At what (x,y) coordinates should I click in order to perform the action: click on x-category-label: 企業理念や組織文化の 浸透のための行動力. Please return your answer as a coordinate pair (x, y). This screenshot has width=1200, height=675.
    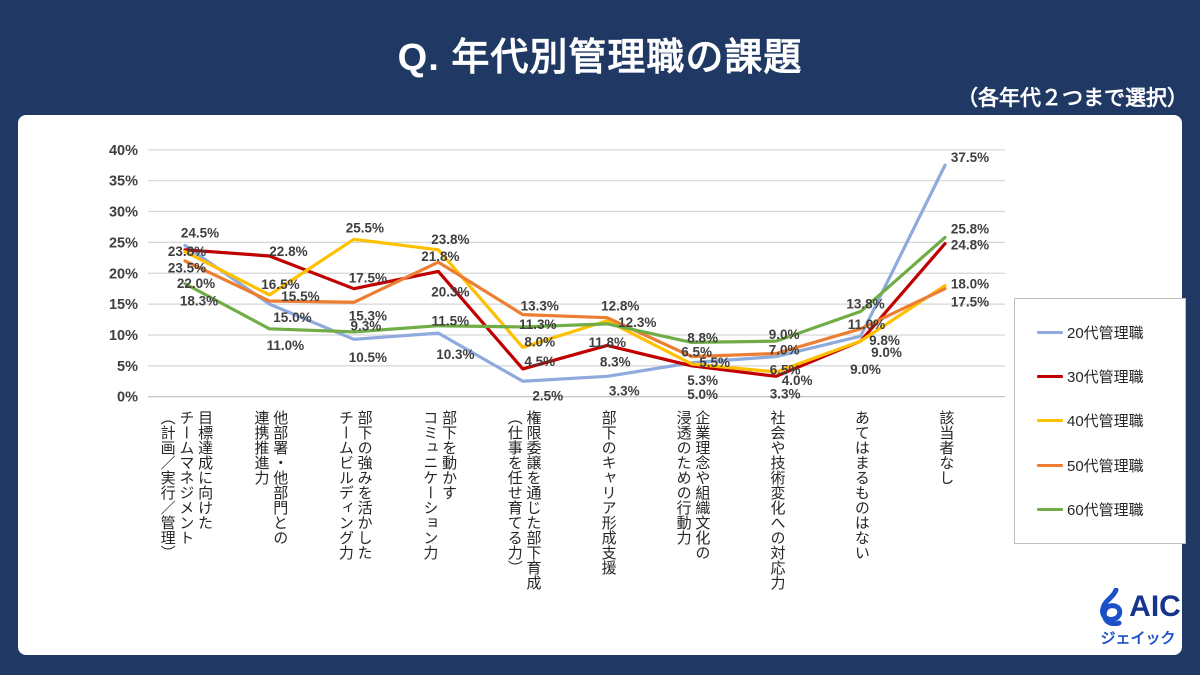
    Looking at the image, I should click on (692, 485).